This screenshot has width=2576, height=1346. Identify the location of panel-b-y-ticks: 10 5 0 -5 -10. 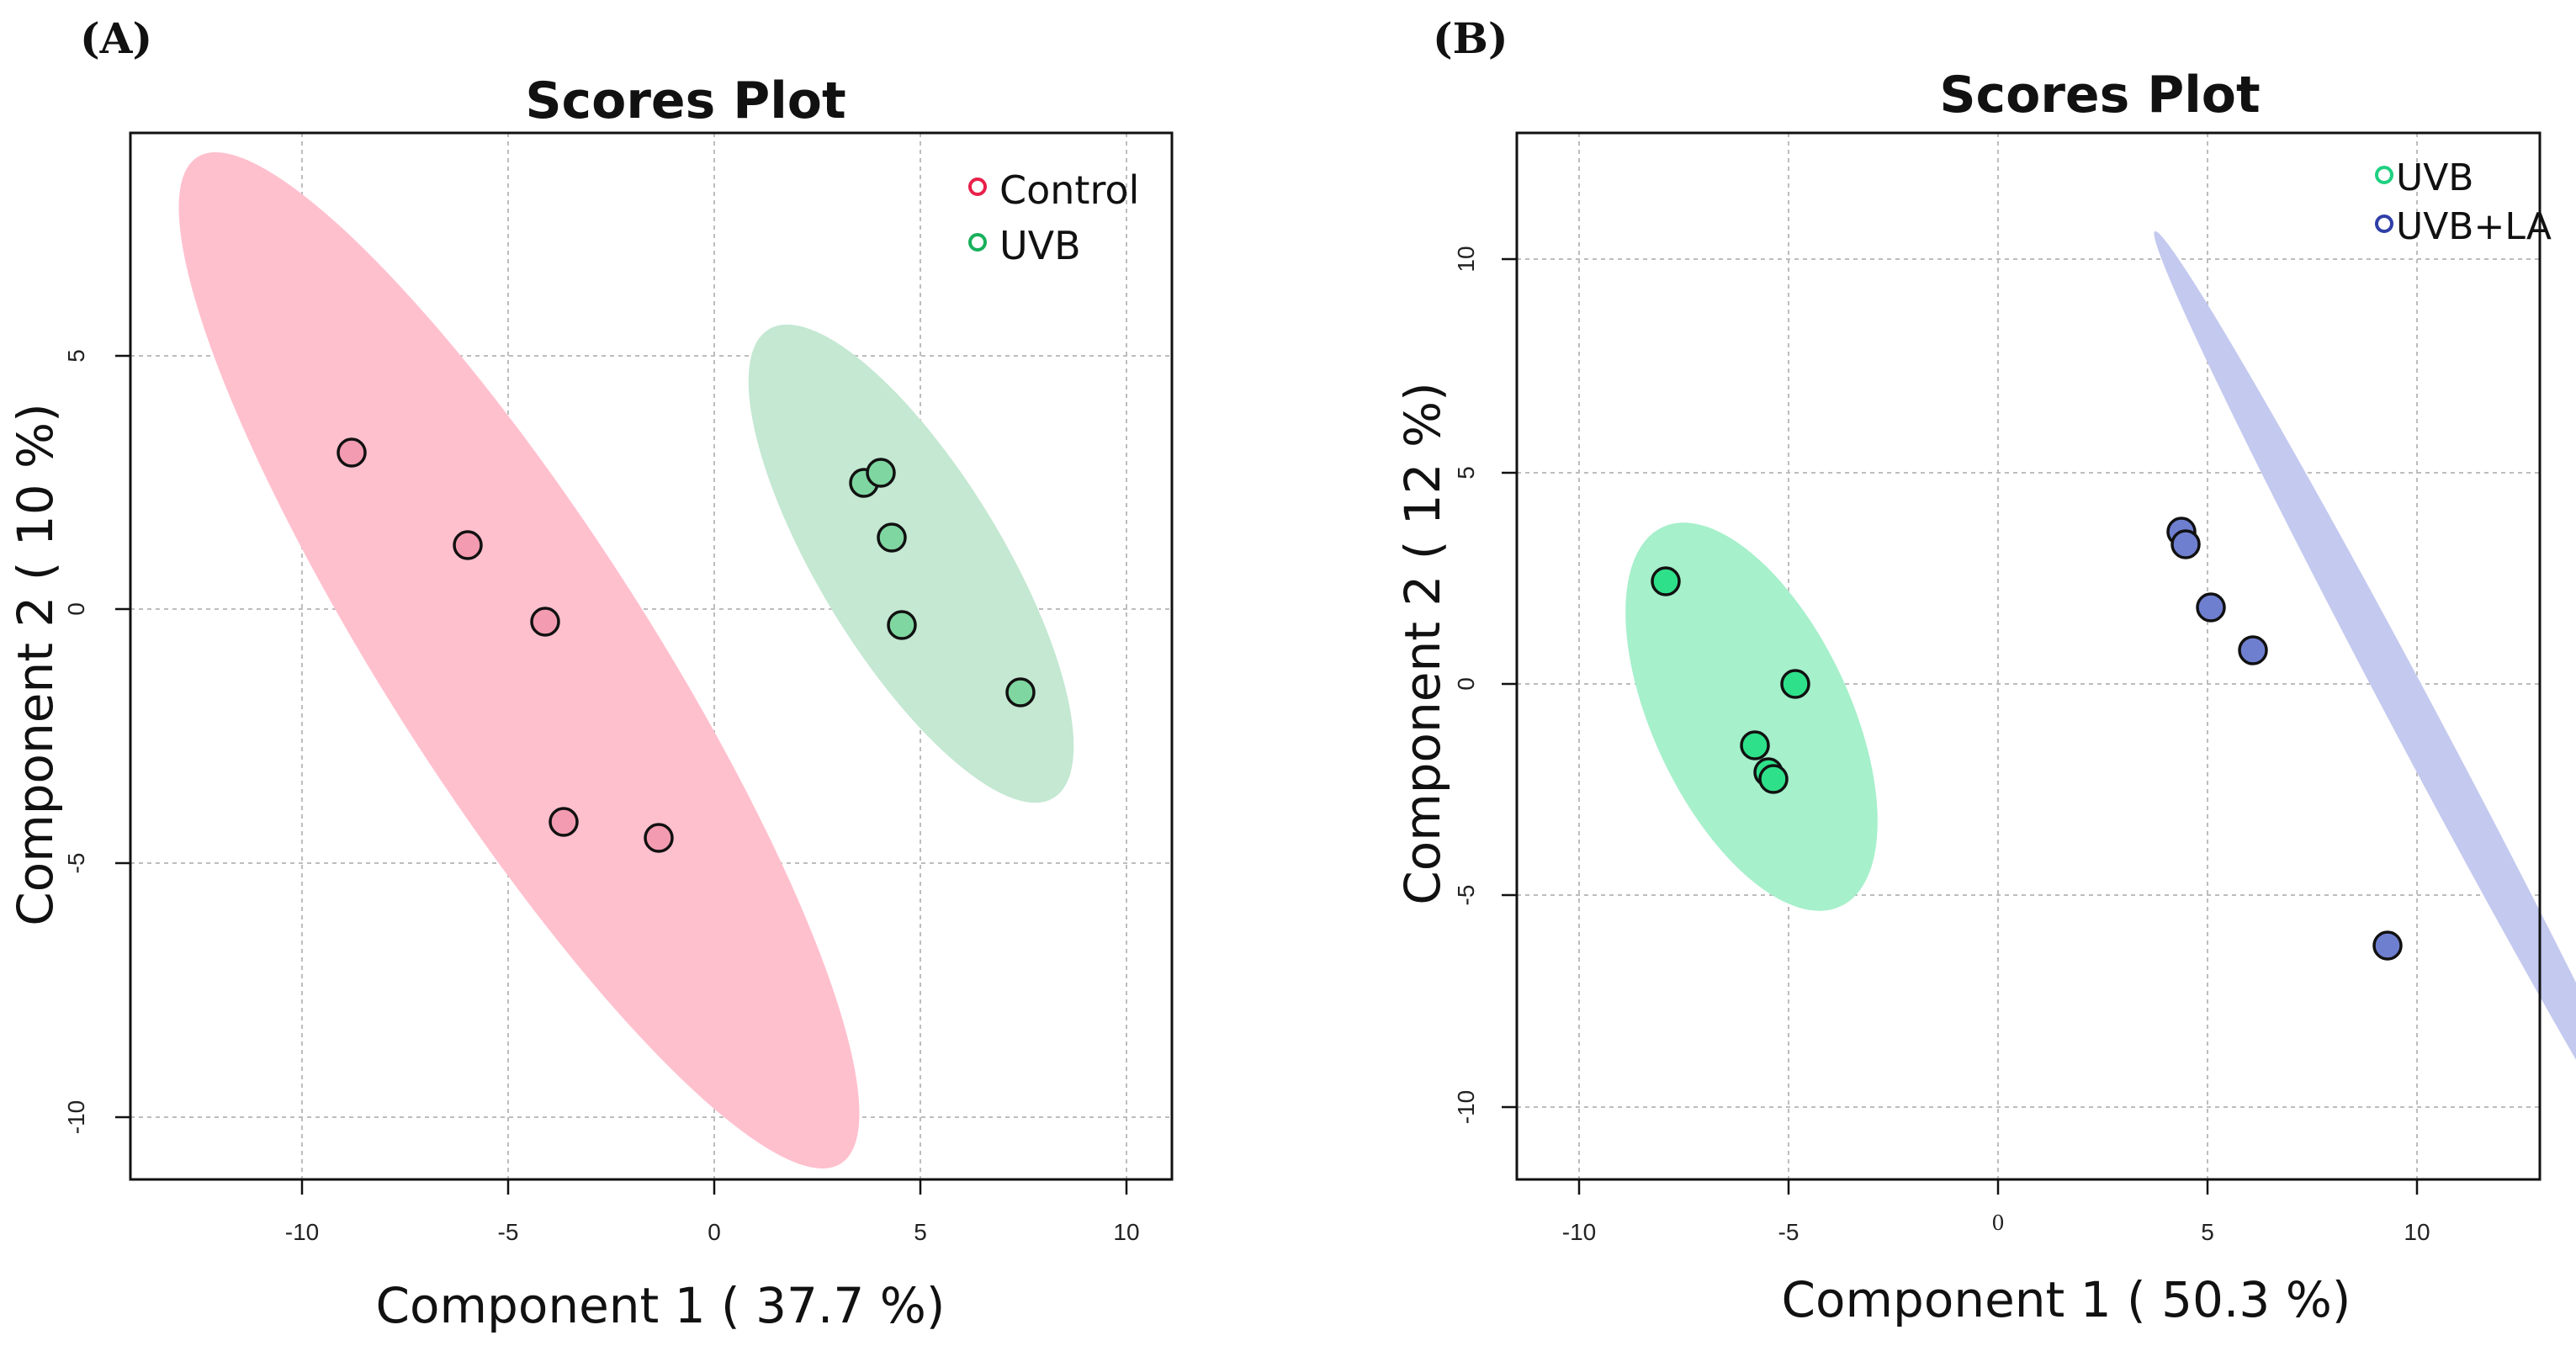
(1485, 685).